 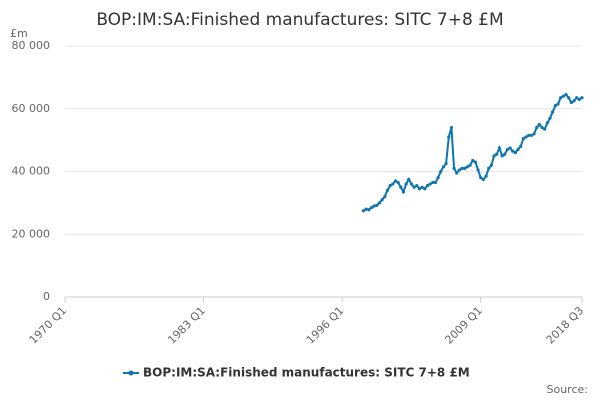 What do you see at coordinates (31, 171) in the screenshot?
I see `y-tick-label: 40 000` at bounding box center [31, 171].